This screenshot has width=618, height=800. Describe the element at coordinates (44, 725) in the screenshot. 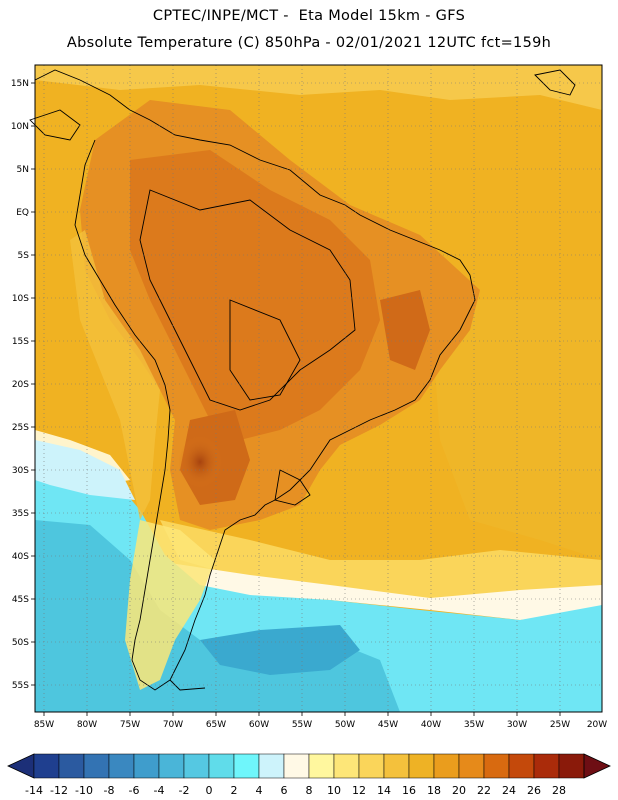

I see `lon-label: 85W` at that location.